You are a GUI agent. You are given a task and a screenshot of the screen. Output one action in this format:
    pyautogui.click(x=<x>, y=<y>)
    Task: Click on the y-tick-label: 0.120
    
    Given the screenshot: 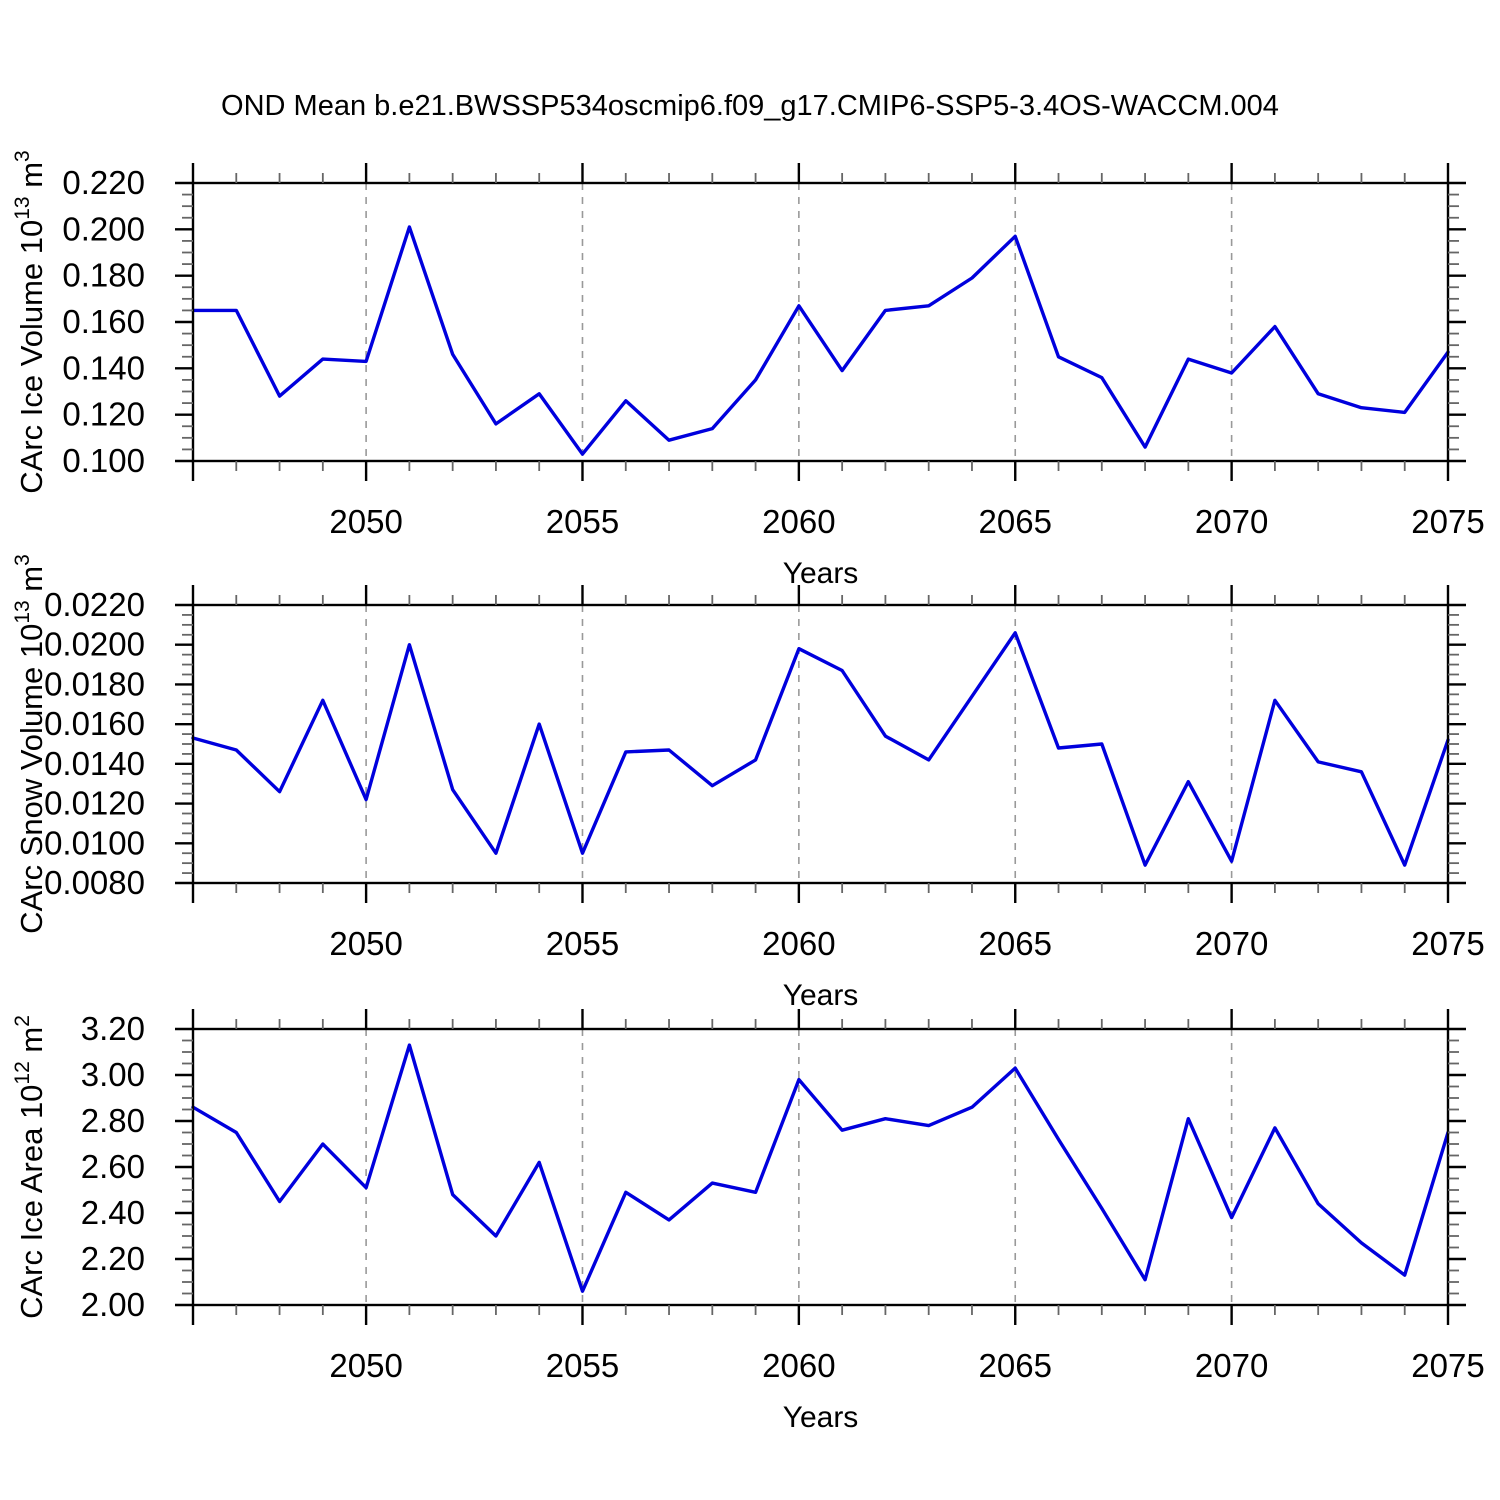 What is the action you would take?
    pyautogui.click(x=103, y=414)
    